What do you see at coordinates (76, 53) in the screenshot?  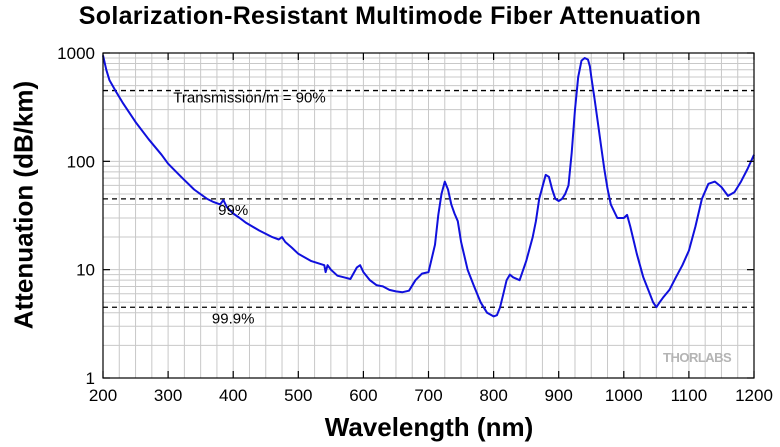 I see `y-tick-label: 1000` at bounding box center [76, 53].